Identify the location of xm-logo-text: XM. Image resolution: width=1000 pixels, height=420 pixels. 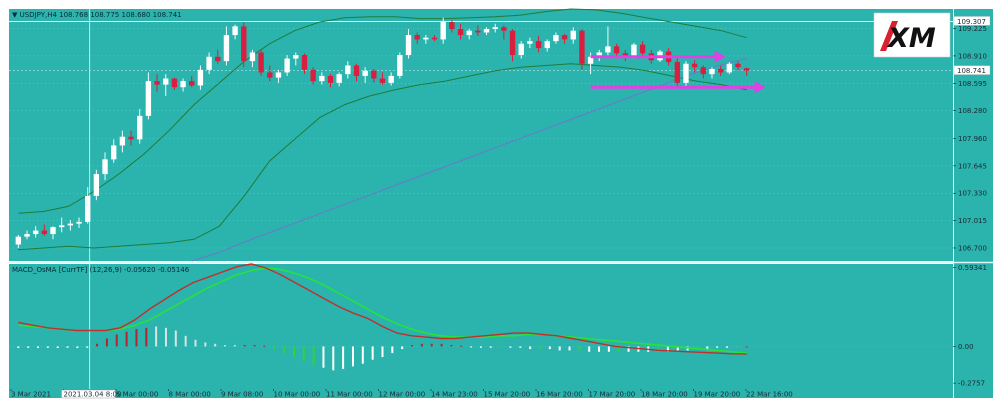
(911, 38).